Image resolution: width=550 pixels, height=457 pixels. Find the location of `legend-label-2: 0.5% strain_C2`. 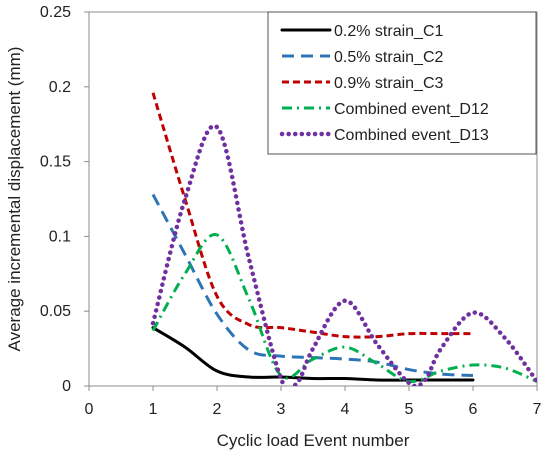

legend-label-2: 0.5% strain_C2 is located at coordinates (388, 57).